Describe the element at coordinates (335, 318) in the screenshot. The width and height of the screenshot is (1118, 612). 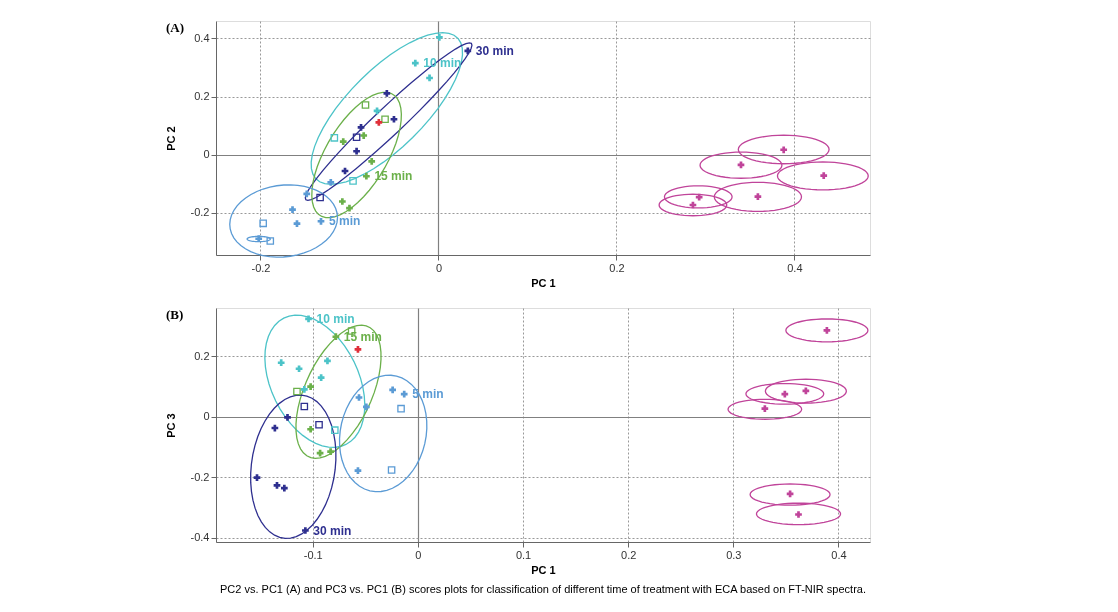
I see `series-label: 10 min` at that location.